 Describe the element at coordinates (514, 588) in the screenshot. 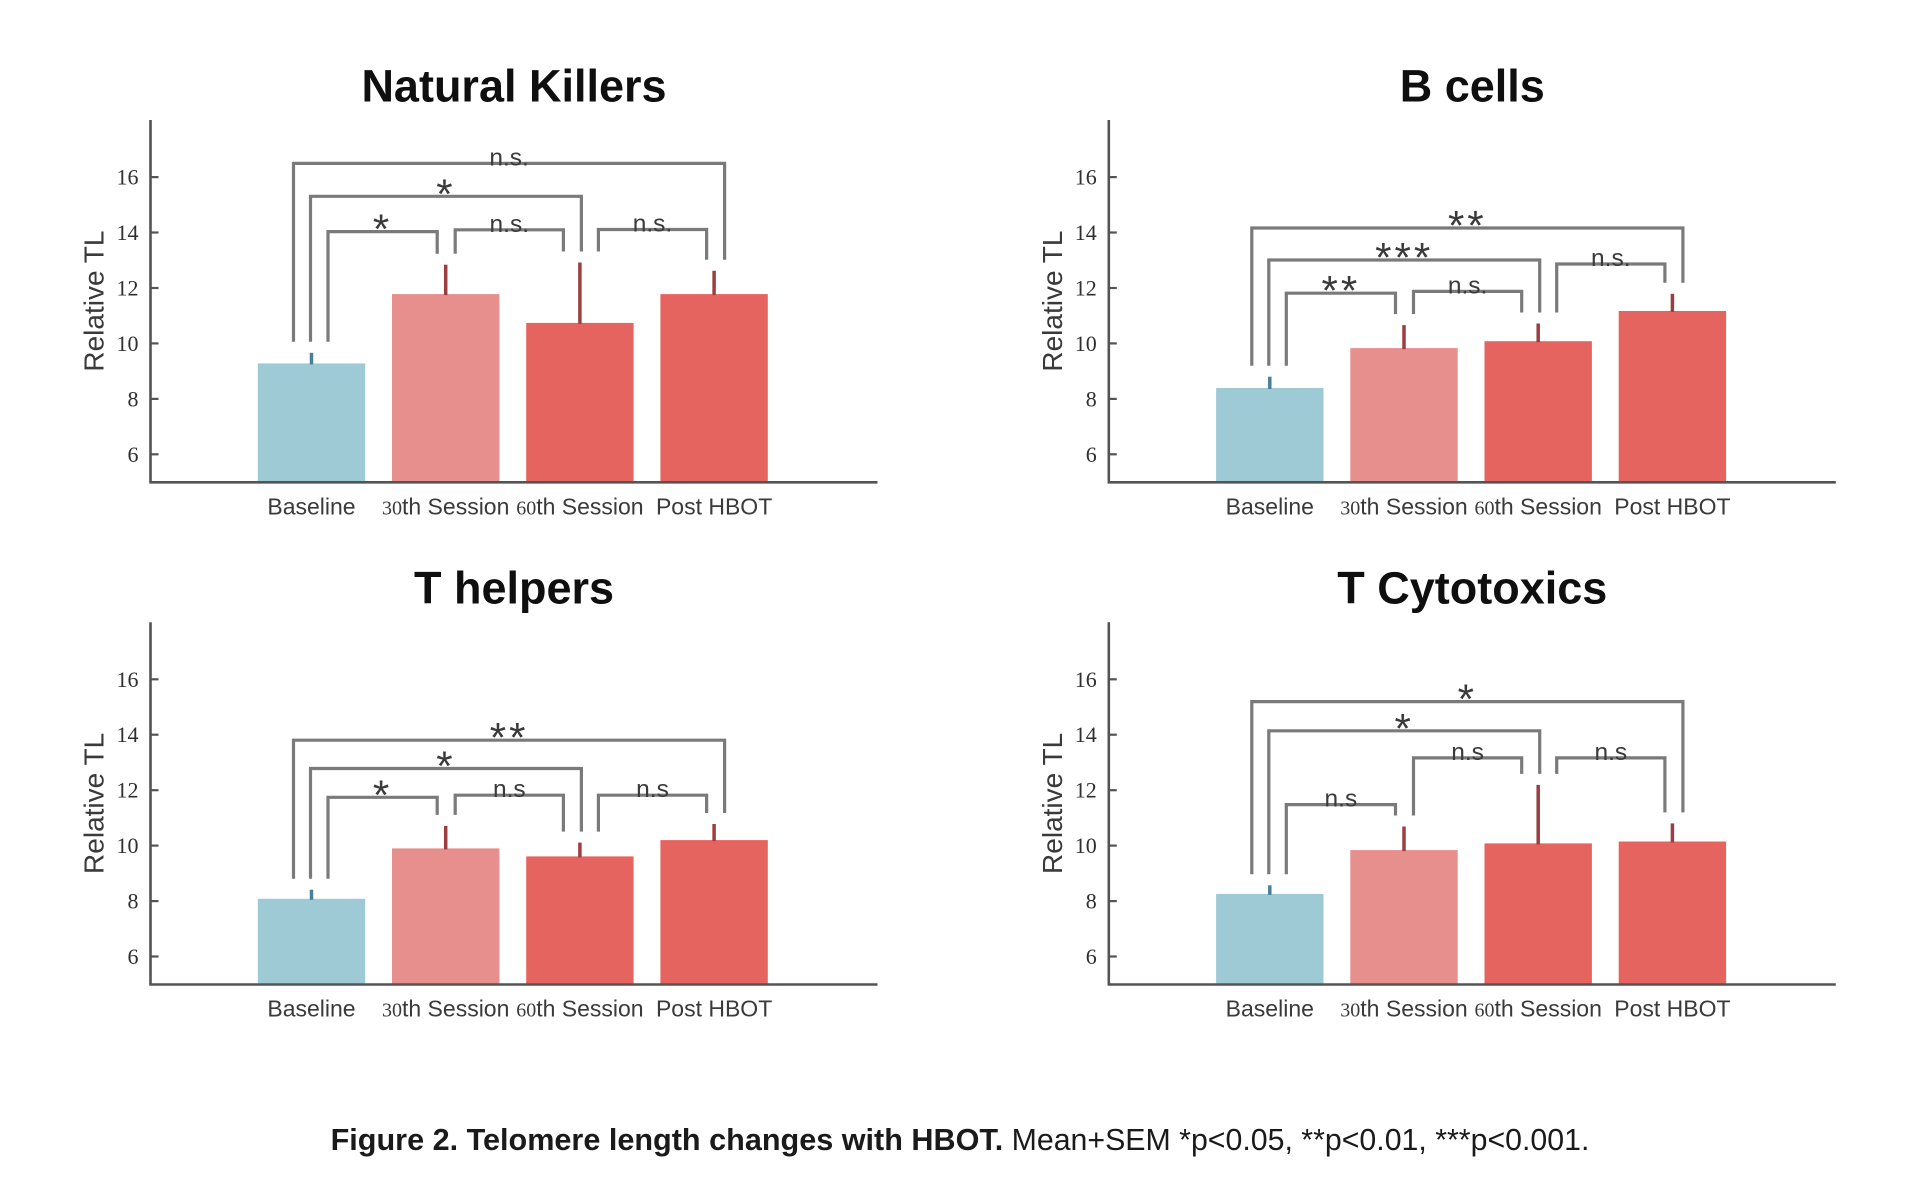

I see `svg-text: T helpers` at that location.